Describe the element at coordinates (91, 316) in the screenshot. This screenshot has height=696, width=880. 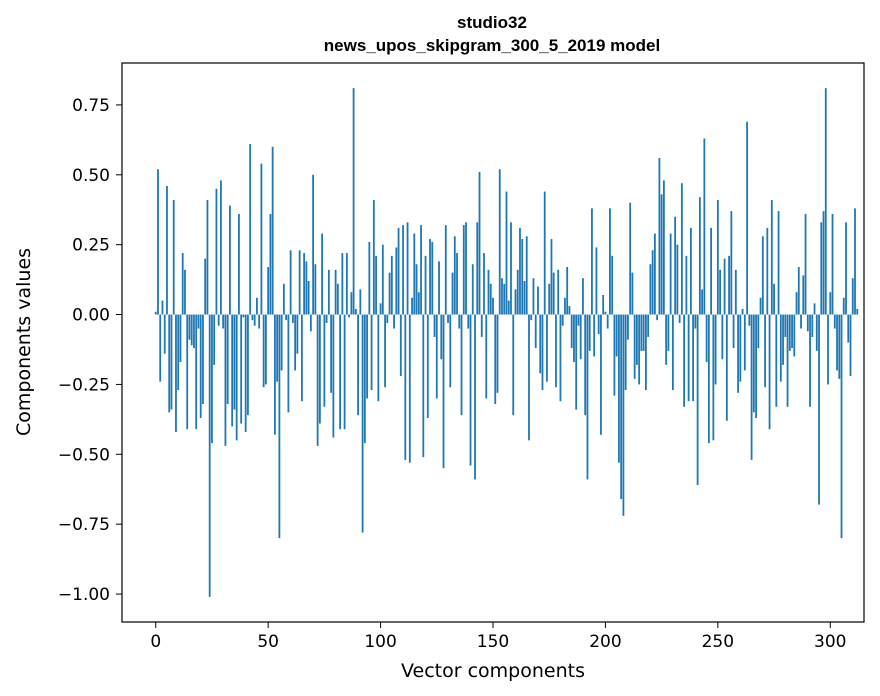
I see `y-tick-label: 0.00` at that location.